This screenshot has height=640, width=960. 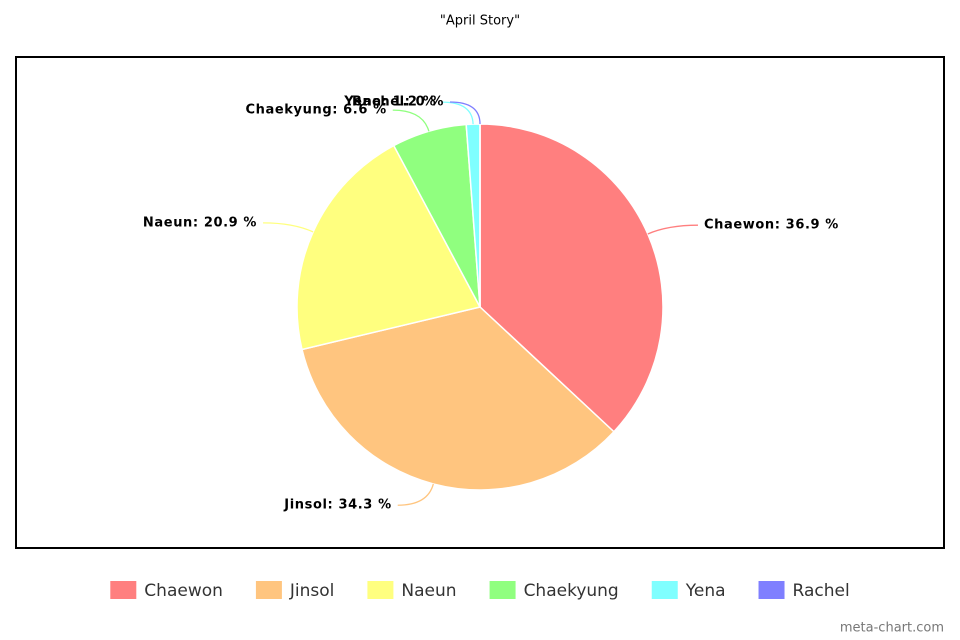 What do you see at coordinates (316, 110) in the screenshot?
I see `data-label: Chaekyung: 6.6 %` at bounding box center [316, 110].